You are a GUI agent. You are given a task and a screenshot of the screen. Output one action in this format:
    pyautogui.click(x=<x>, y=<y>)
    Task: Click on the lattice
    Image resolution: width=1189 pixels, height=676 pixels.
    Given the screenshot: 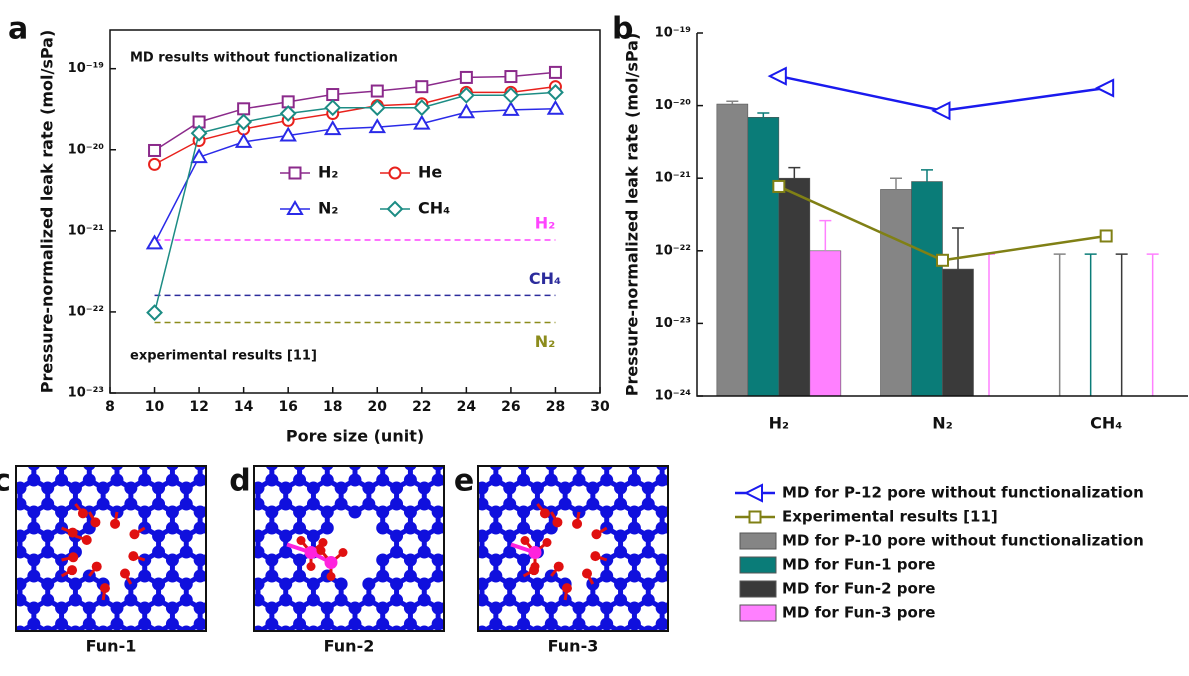 What is the action you would take?
    pyautogui.click(x=365, y=544)
    